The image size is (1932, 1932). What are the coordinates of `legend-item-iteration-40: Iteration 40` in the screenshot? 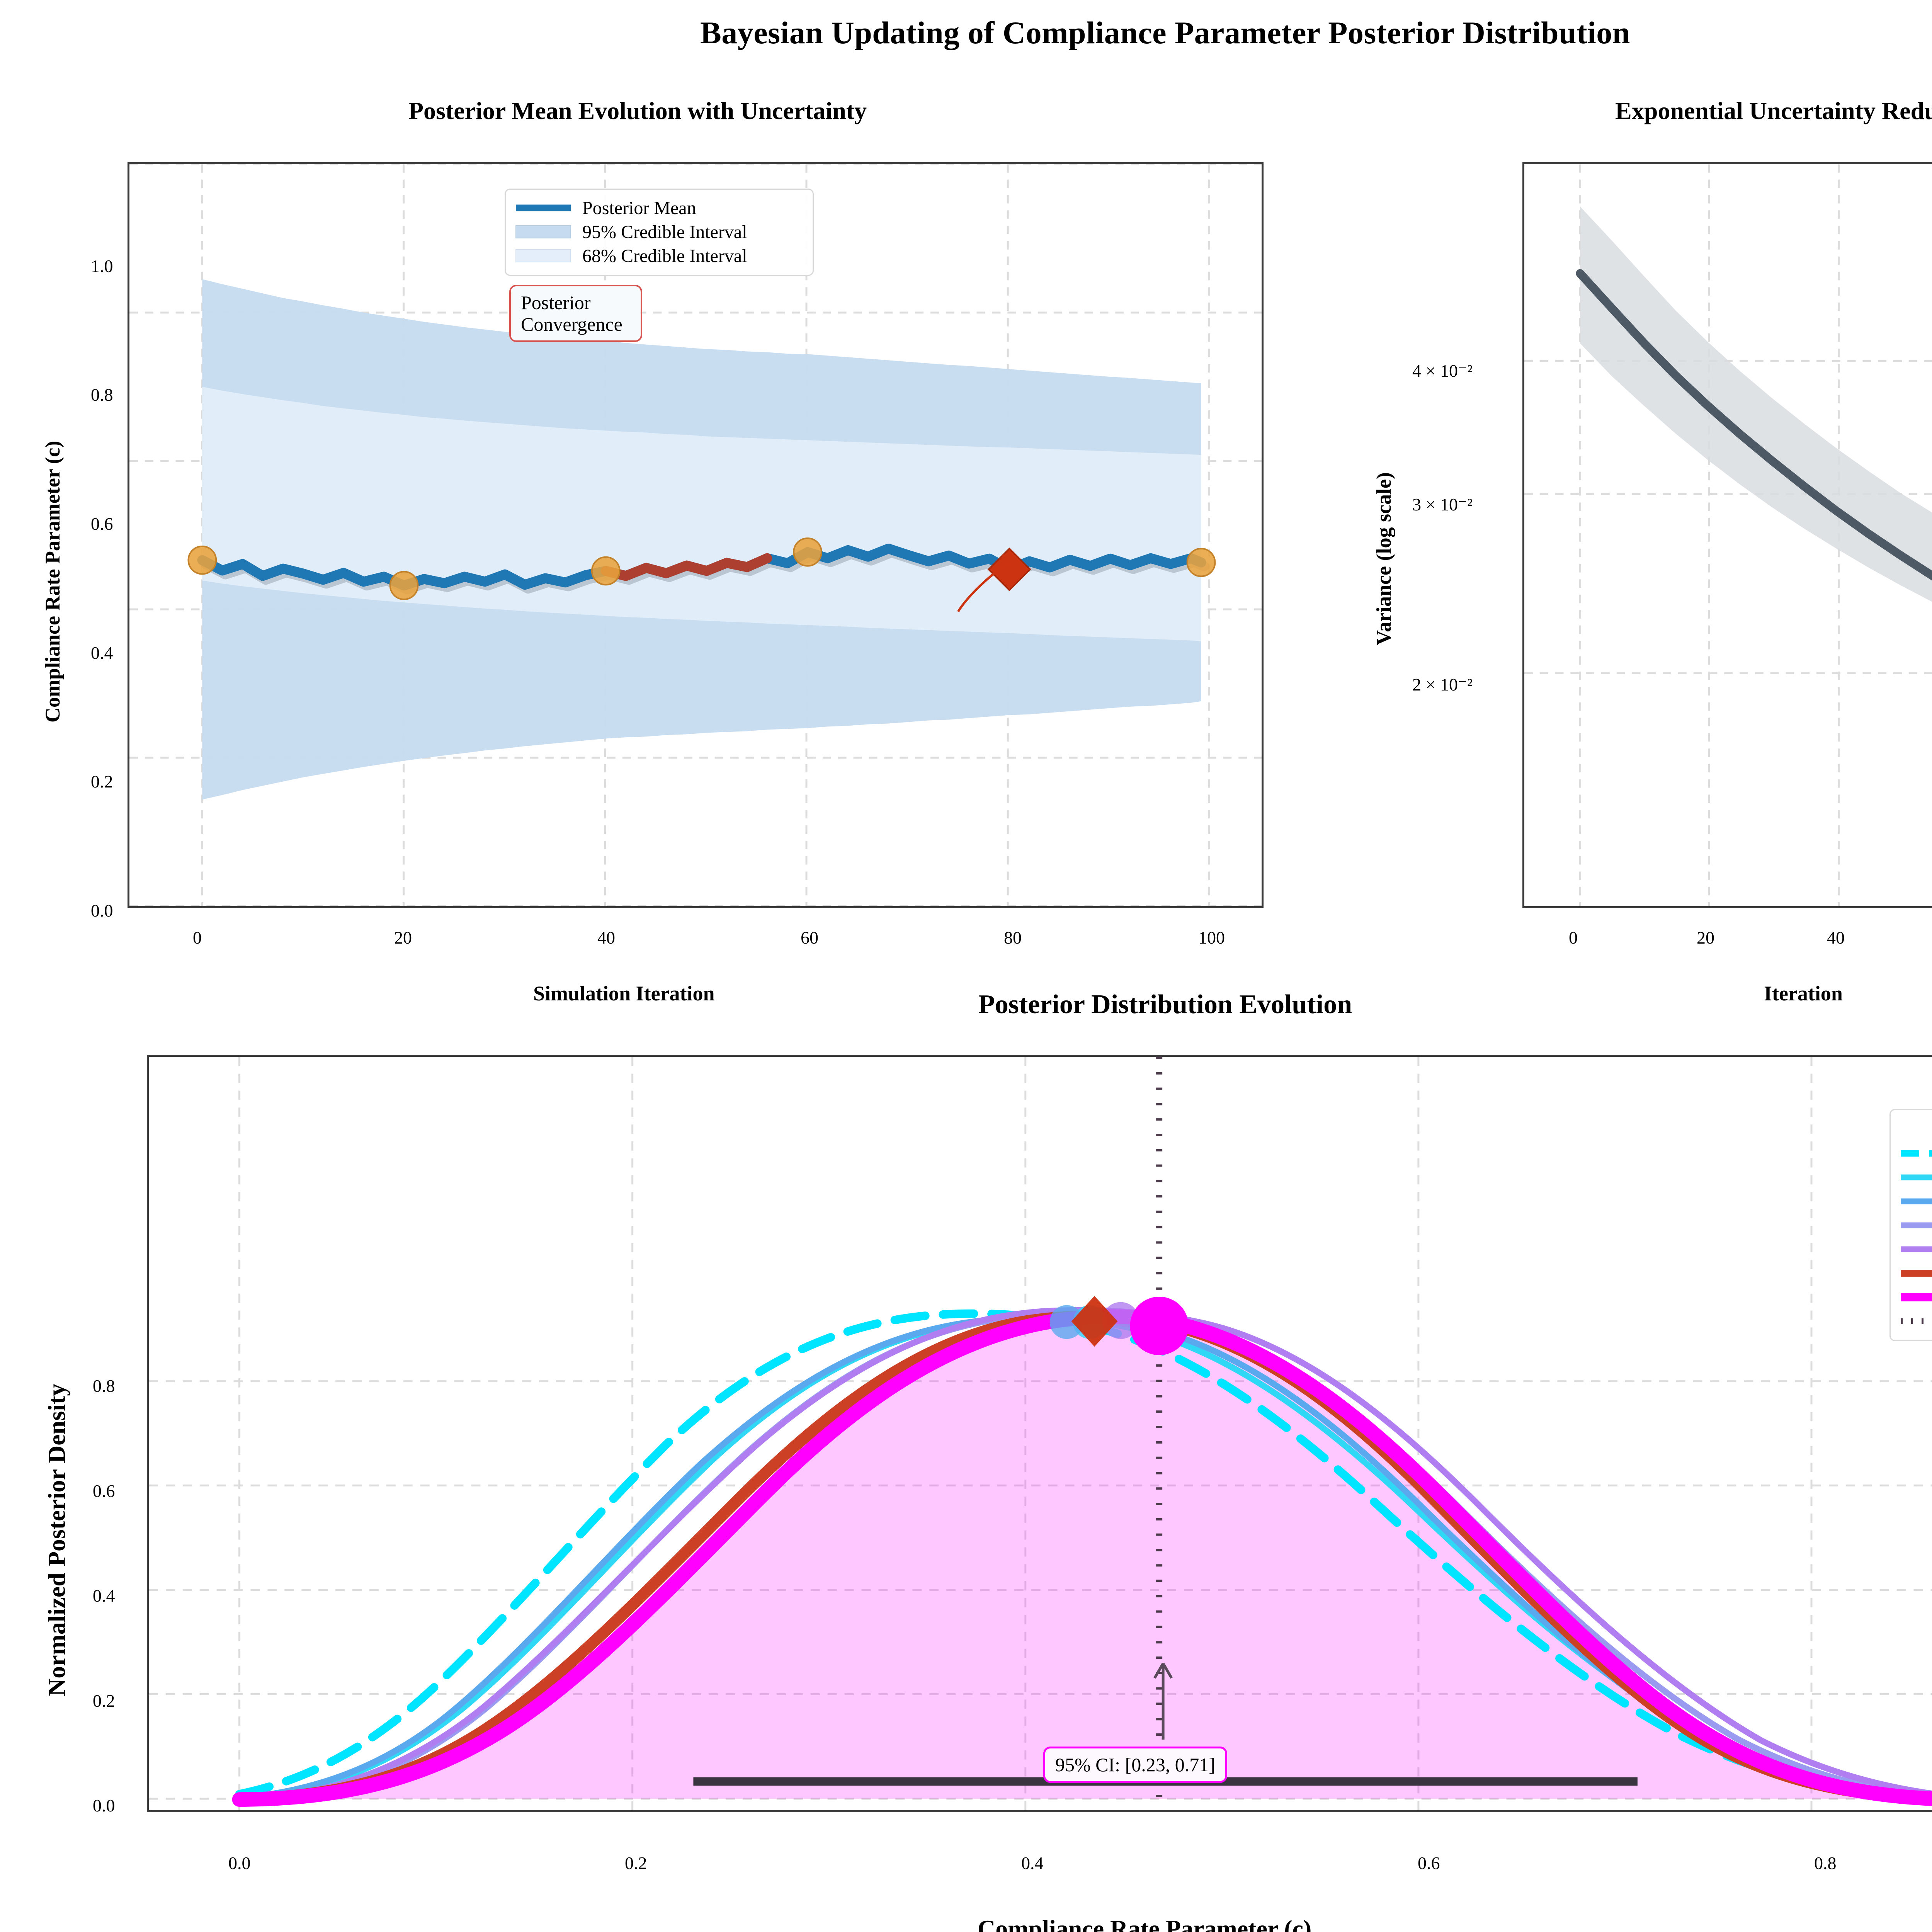 It's located at (1915, 1225).